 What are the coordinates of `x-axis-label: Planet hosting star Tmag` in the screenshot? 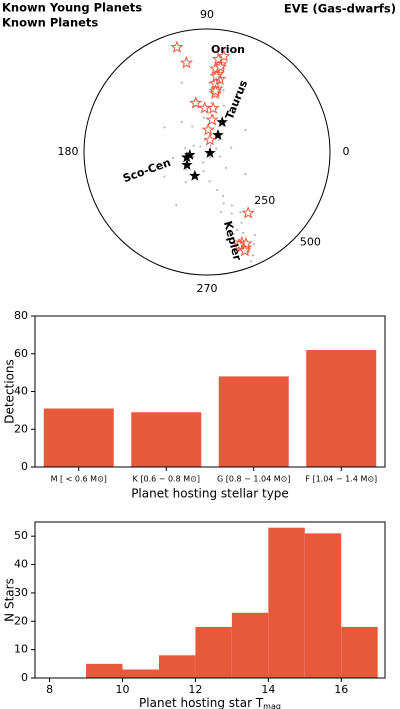 It's located at (210, 702).